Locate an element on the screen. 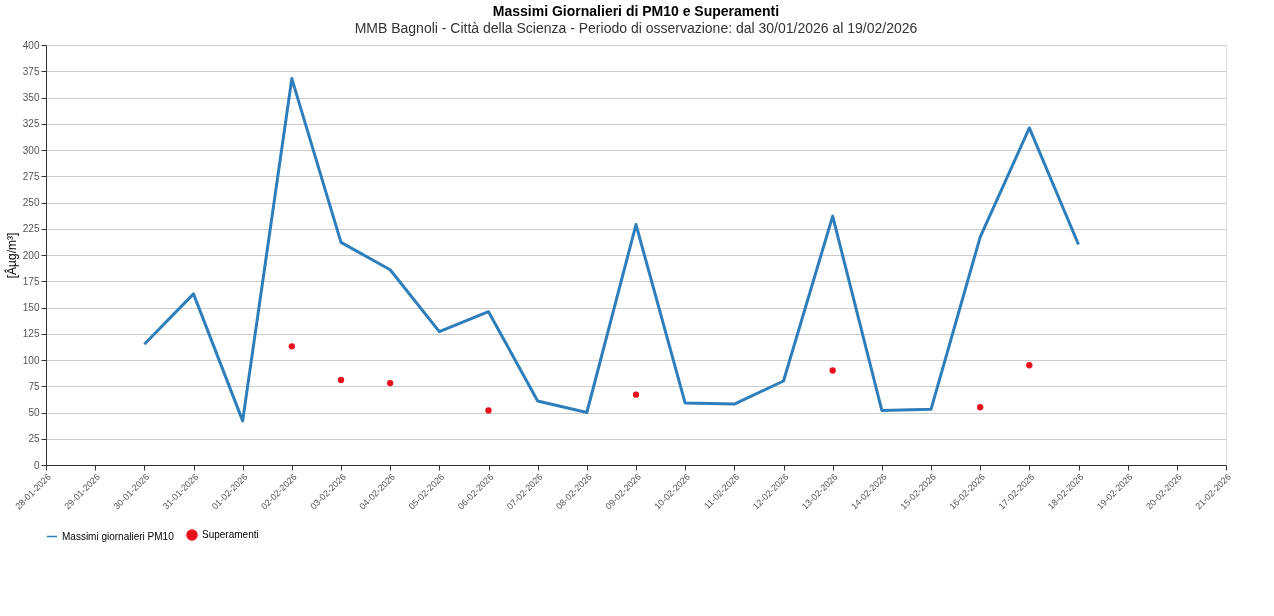  y-tick-label: 175 is located at coordinates (31, 281).